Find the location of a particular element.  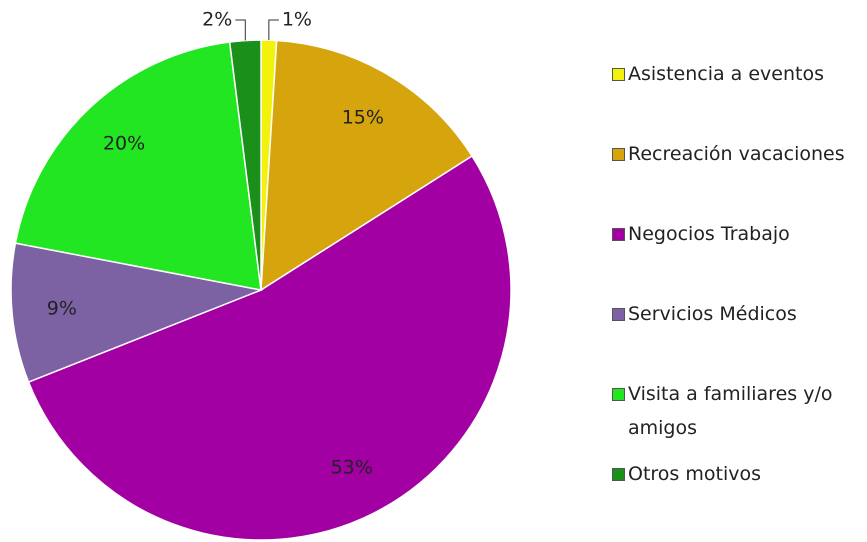

legend-item: Servicios Médicos is located at coordinates (704, 314).